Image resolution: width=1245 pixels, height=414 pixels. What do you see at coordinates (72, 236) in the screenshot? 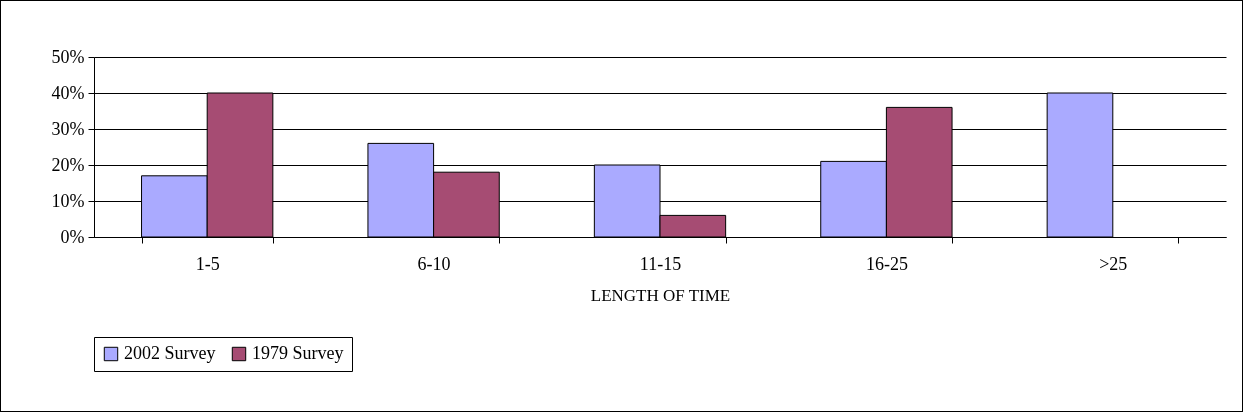
I see `y-tick-label: 0%` at bounding box center [72, 236].